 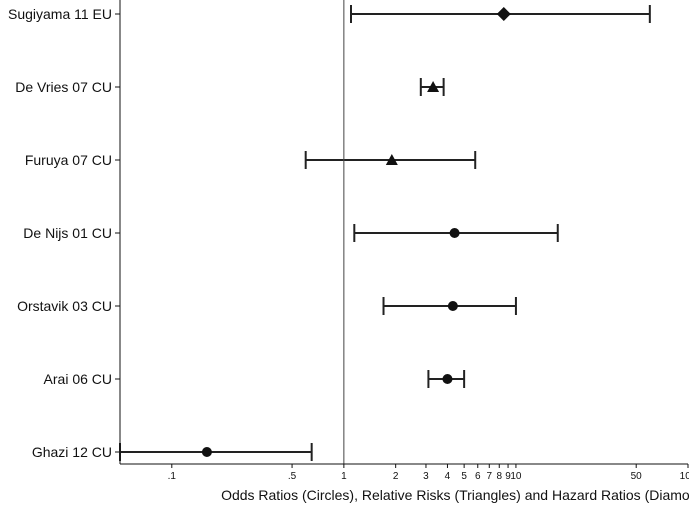 I want to click on study-label: Ghazi 12 CU, so click(x=72, y=452).